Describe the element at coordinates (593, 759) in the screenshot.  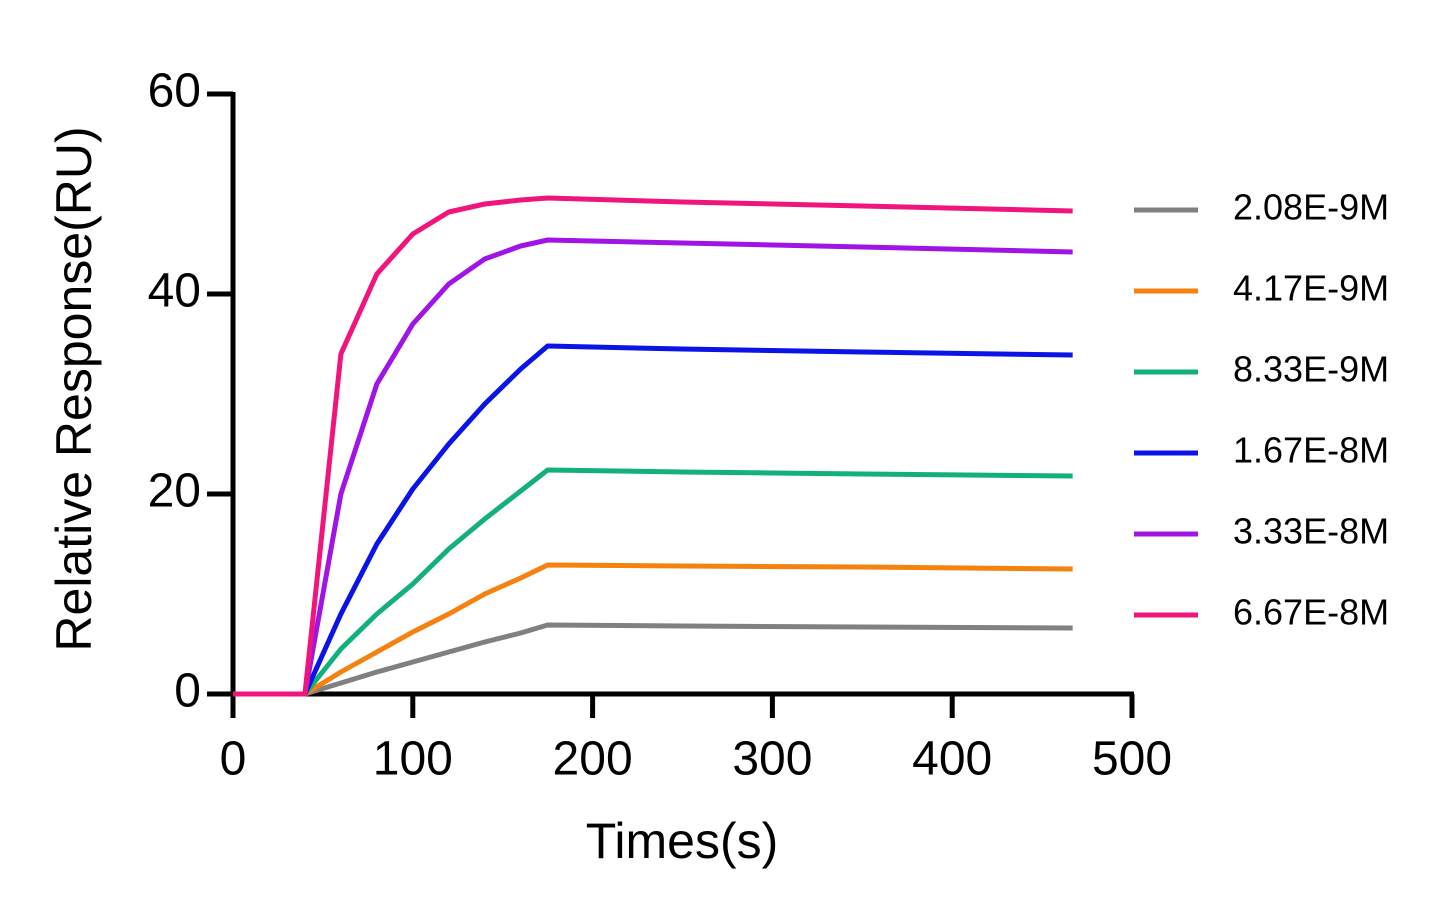
I see `x-tick-label: 200` at that location.